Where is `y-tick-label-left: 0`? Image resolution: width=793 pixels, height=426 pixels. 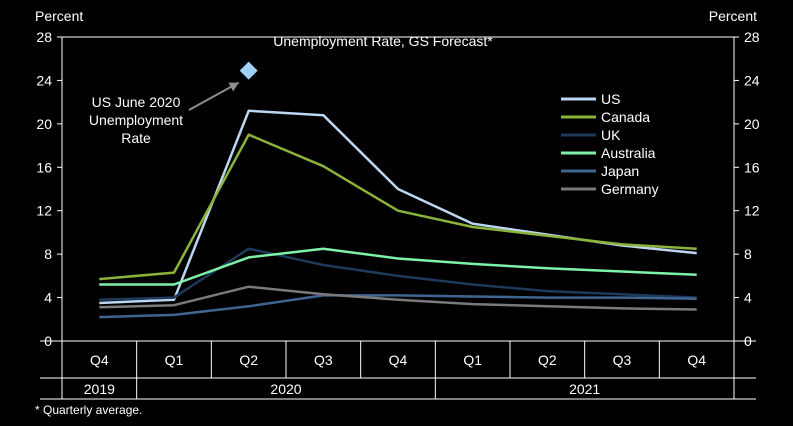
y-tick-label-left: 0 is located at coordinates (48, 341).